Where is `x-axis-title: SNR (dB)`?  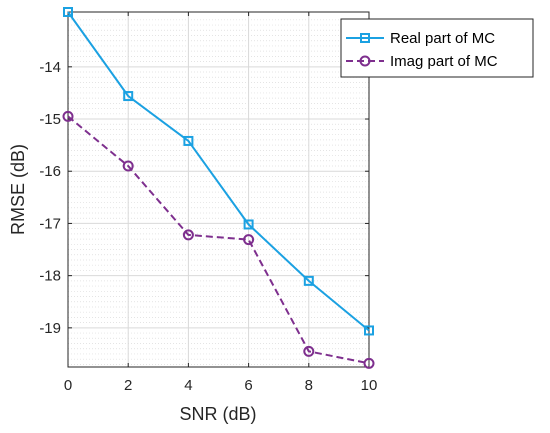 x-axis-title: SNR (dB) is located at coordinates (217, 414).